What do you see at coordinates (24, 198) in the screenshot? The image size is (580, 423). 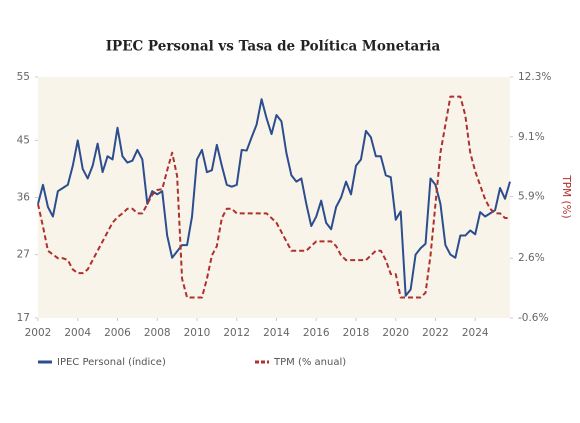 I see `y-tick-label: 36` at bounding box center [24, 198].